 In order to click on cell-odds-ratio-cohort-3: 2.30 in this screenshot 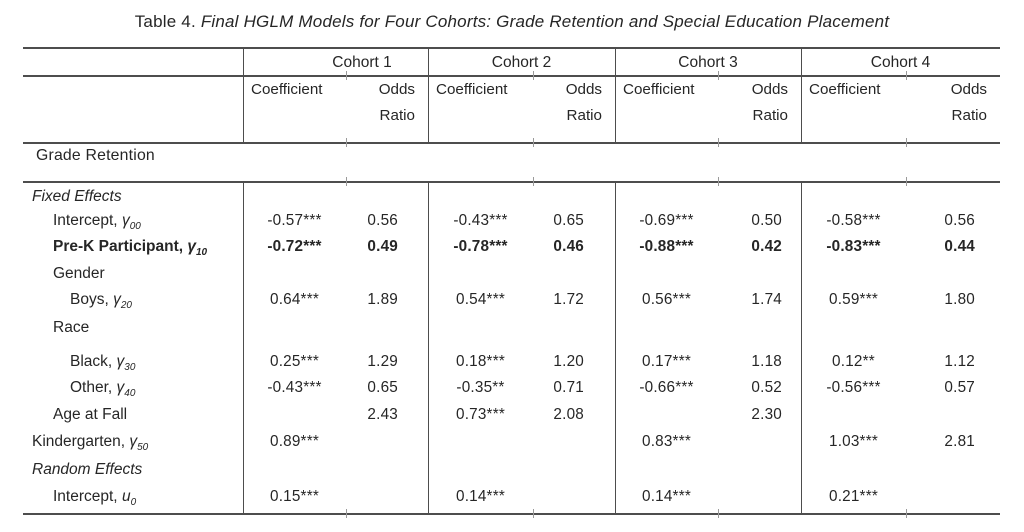, I will do `click(766, 414)`.